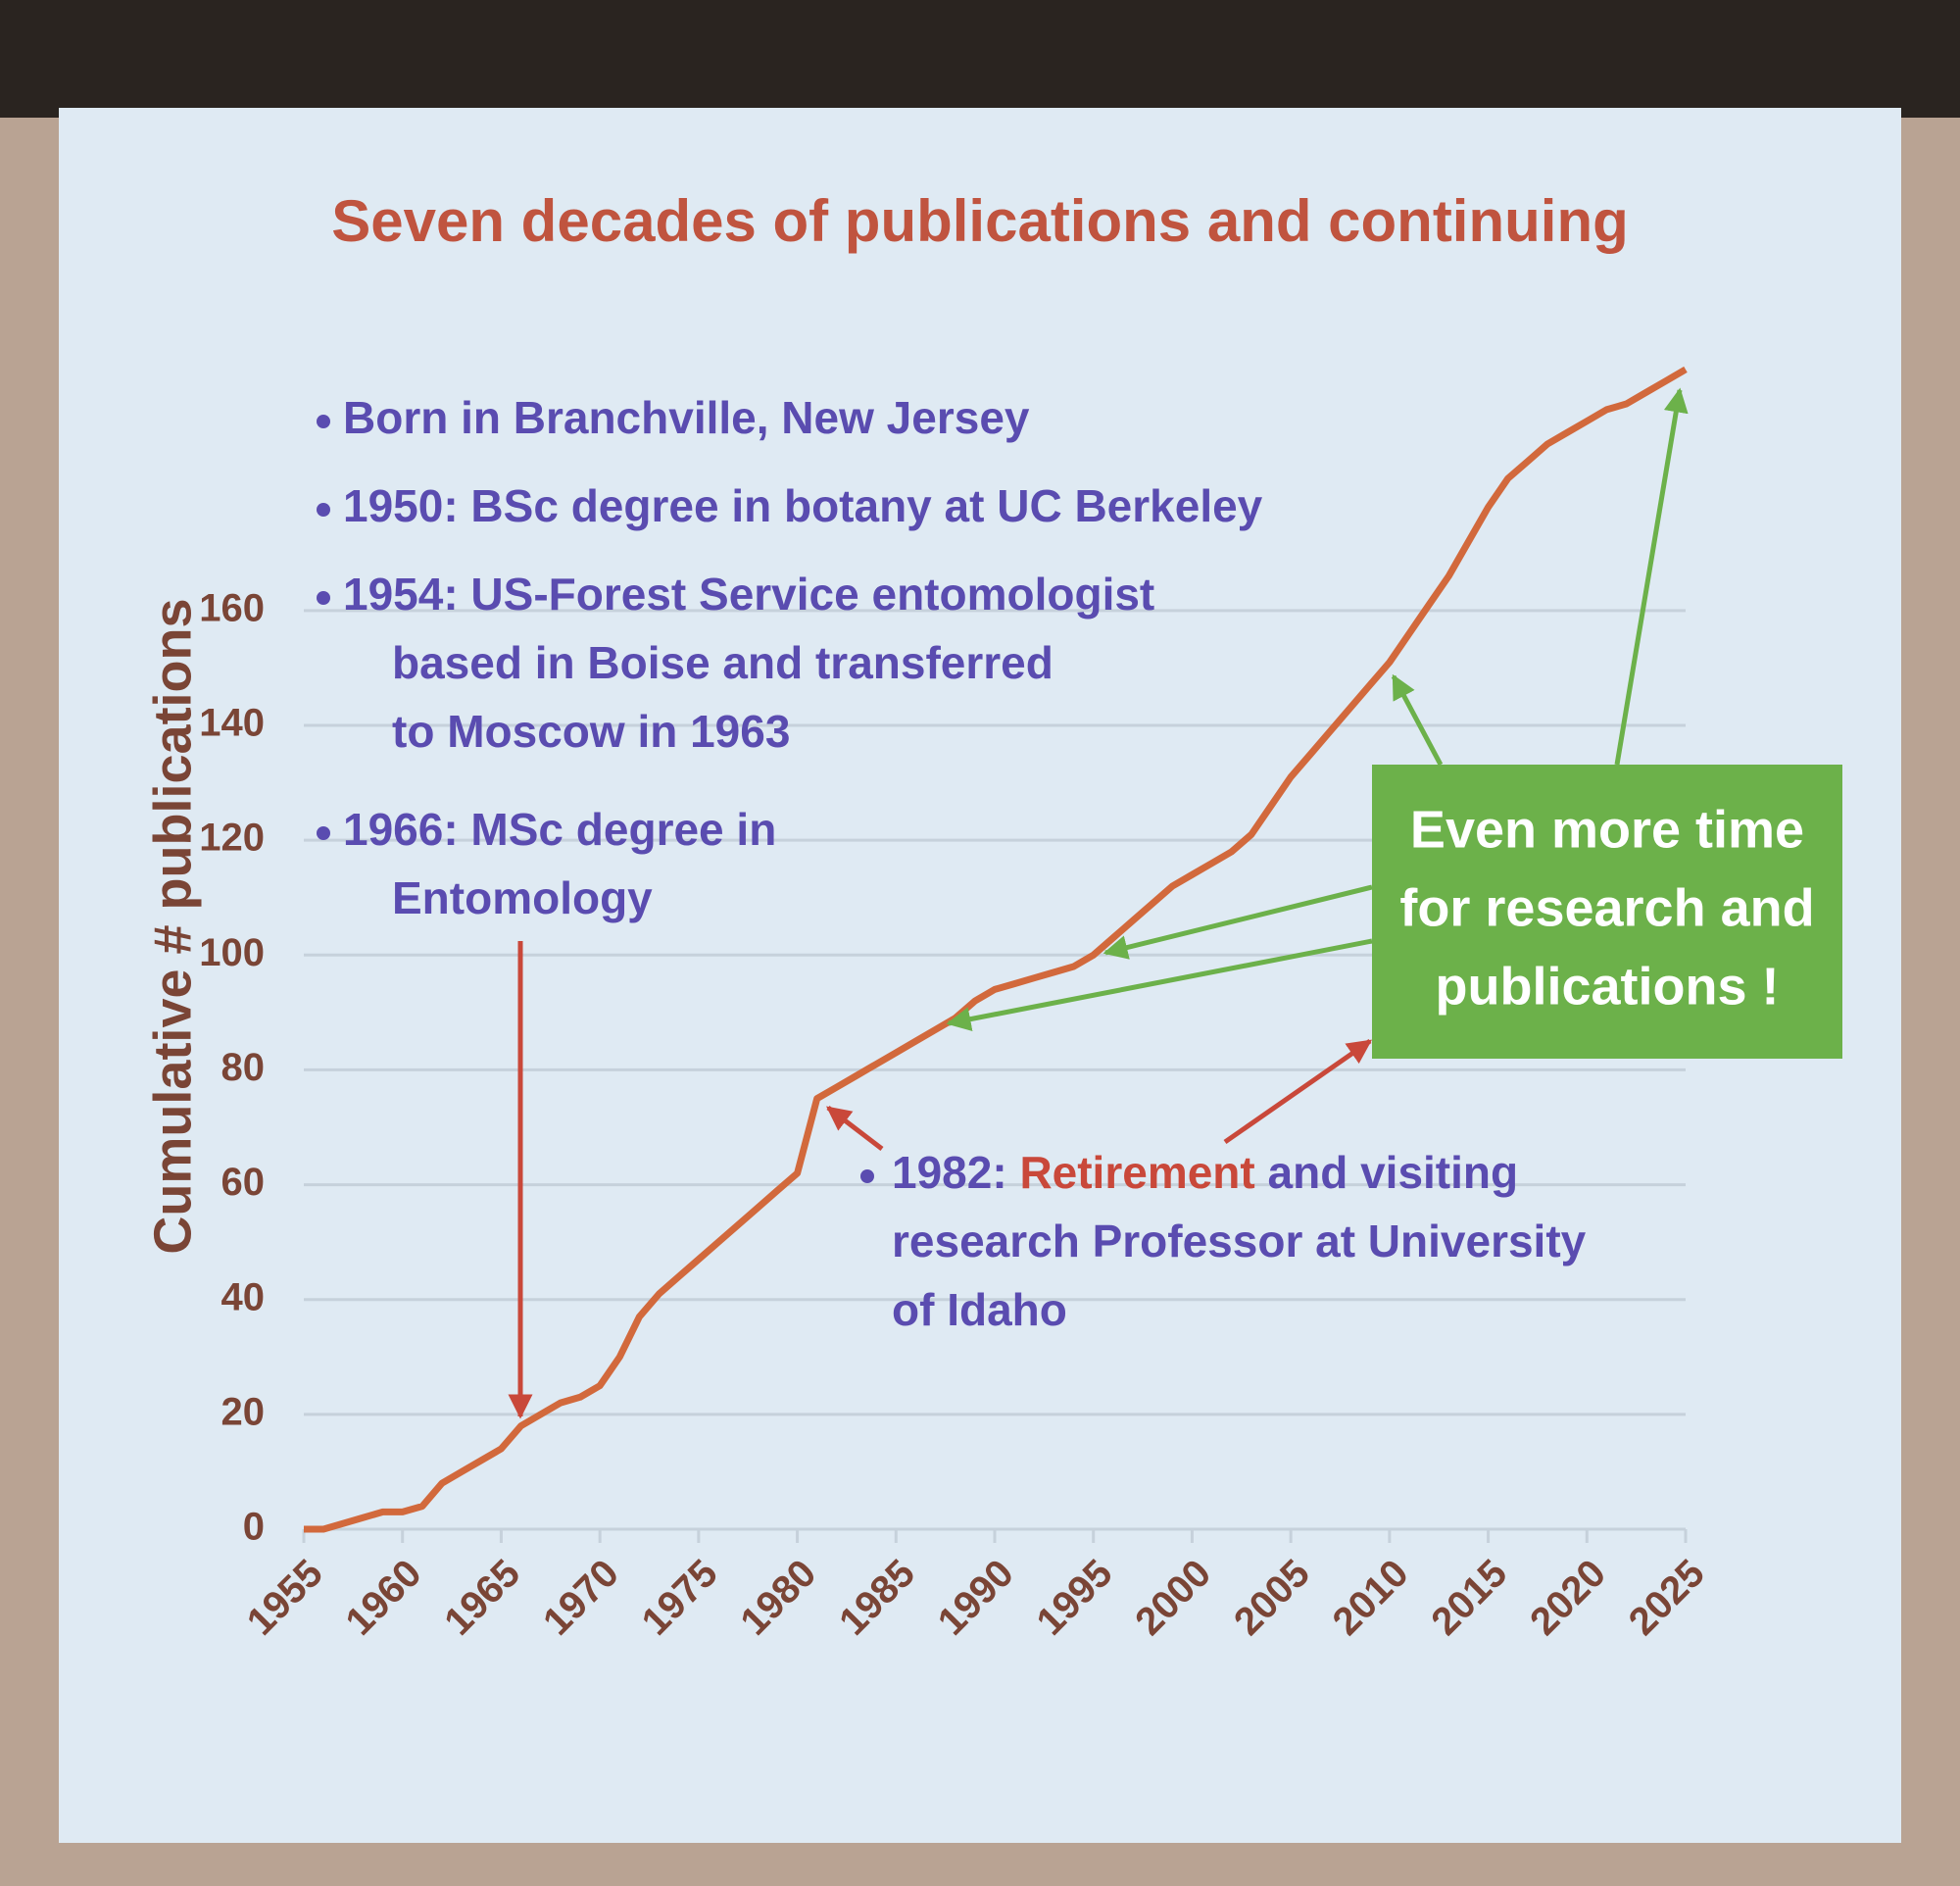  I want to click on annotation-text: 1966: MSc degree in, so click(559, 829).